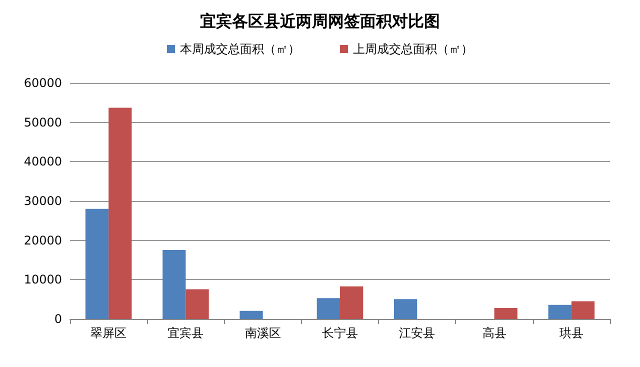  I want to click on legend-label: 本周成交总面积（㎡）, so click(240, 49).